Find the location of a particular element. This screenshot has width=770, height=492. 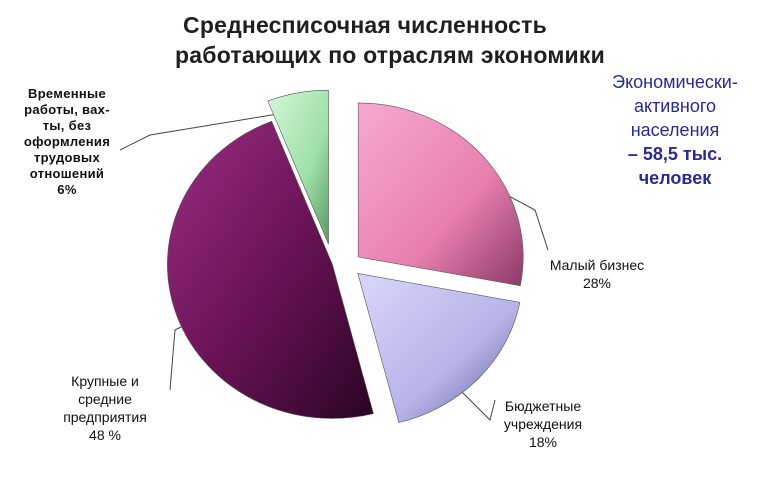

label-temp-line-1: Временные is located at coordinates (67, 93).